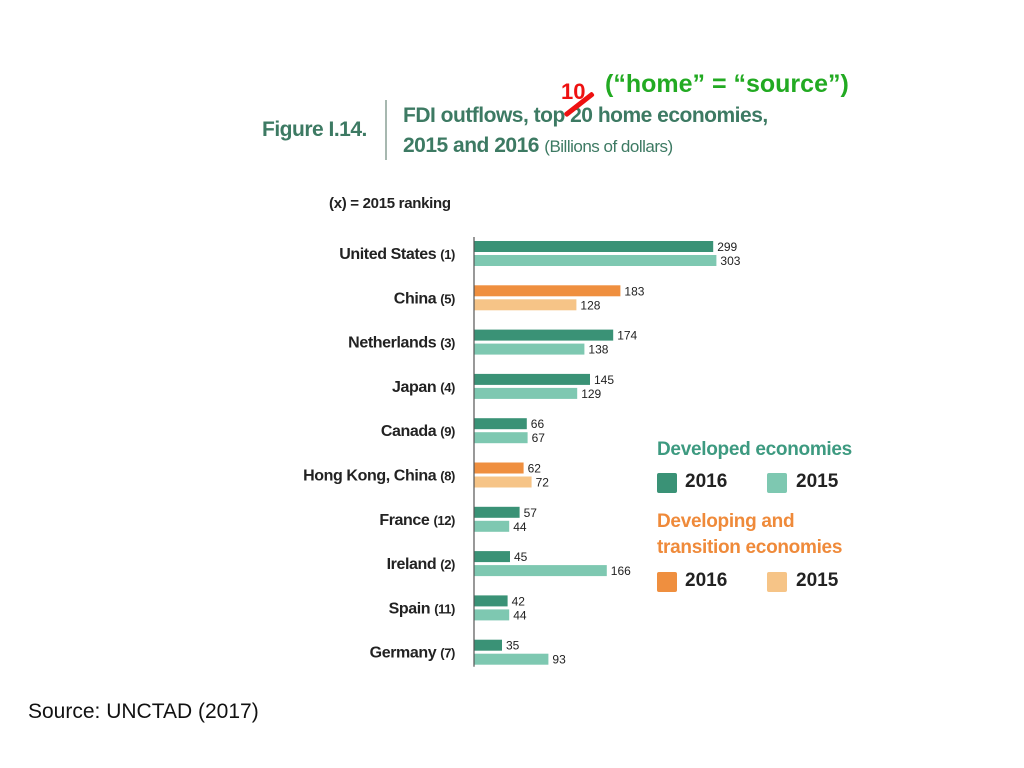 This screenshot has height=768, width=1024. Describe the element at coordinates (547, 291) in the screenshot. I see `bar-2016-china` at that location.